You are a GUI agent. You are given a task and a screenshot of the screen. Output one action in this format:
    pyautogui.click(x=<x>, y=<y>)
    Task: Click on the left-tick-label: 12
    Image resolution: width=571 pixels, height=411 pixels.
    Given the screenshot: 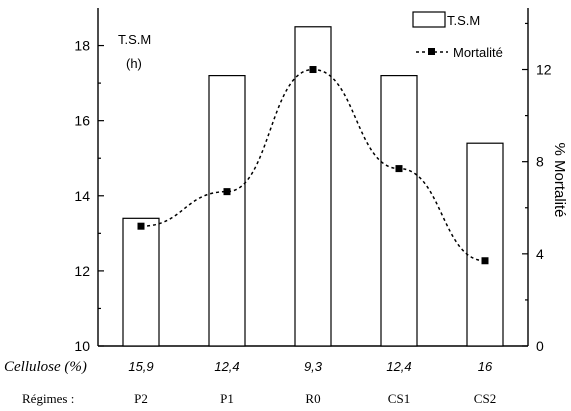 What is the action you would take?
    pyautogui.click(x=82, y=271)
    